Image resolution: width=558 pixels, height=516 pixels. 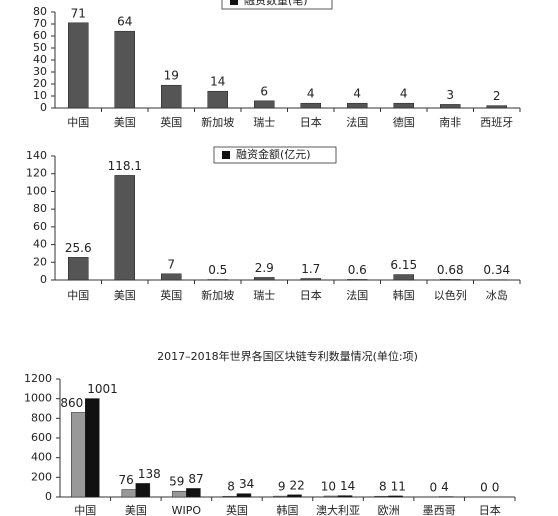 What do you see at coordinates (310, 269) in the screenshot?
I see `value-label: 1.7` at bounding box center [310, 269].